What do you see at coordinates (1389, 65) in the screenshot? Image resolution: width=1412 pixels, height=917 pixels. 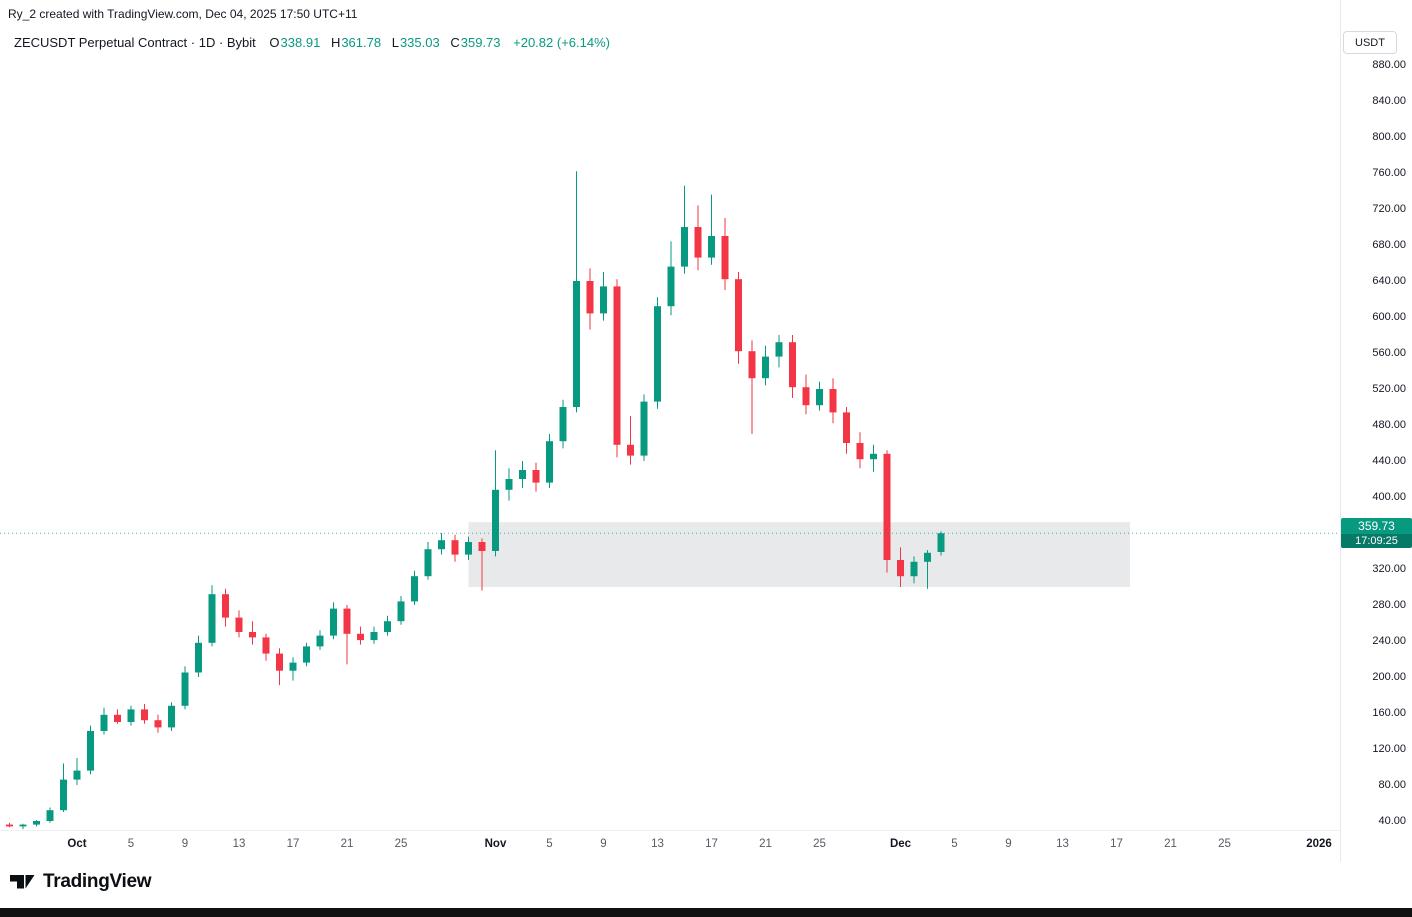 I see `price-axis-label: 880.00` at bounding box center [1389, 65].